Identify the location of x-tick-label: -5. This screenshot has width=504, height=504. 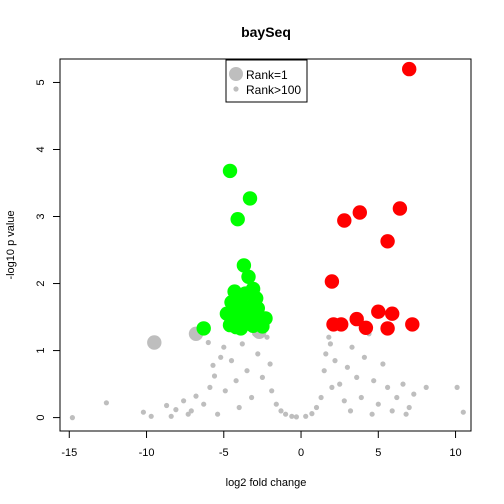
(224, 453).